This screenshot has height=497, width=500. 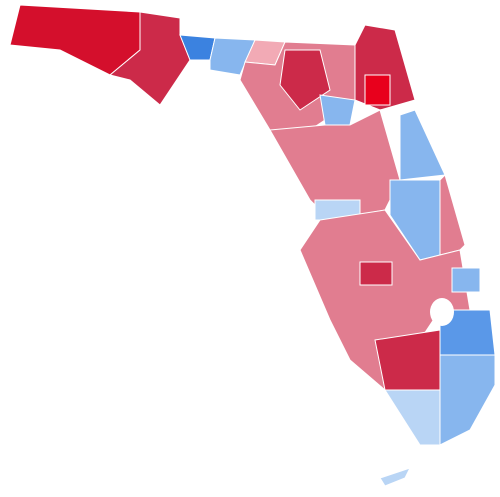 What do you see at coordinates (442, 312) in the screenshot?
I see `lake` at bounding box center [442, 312].